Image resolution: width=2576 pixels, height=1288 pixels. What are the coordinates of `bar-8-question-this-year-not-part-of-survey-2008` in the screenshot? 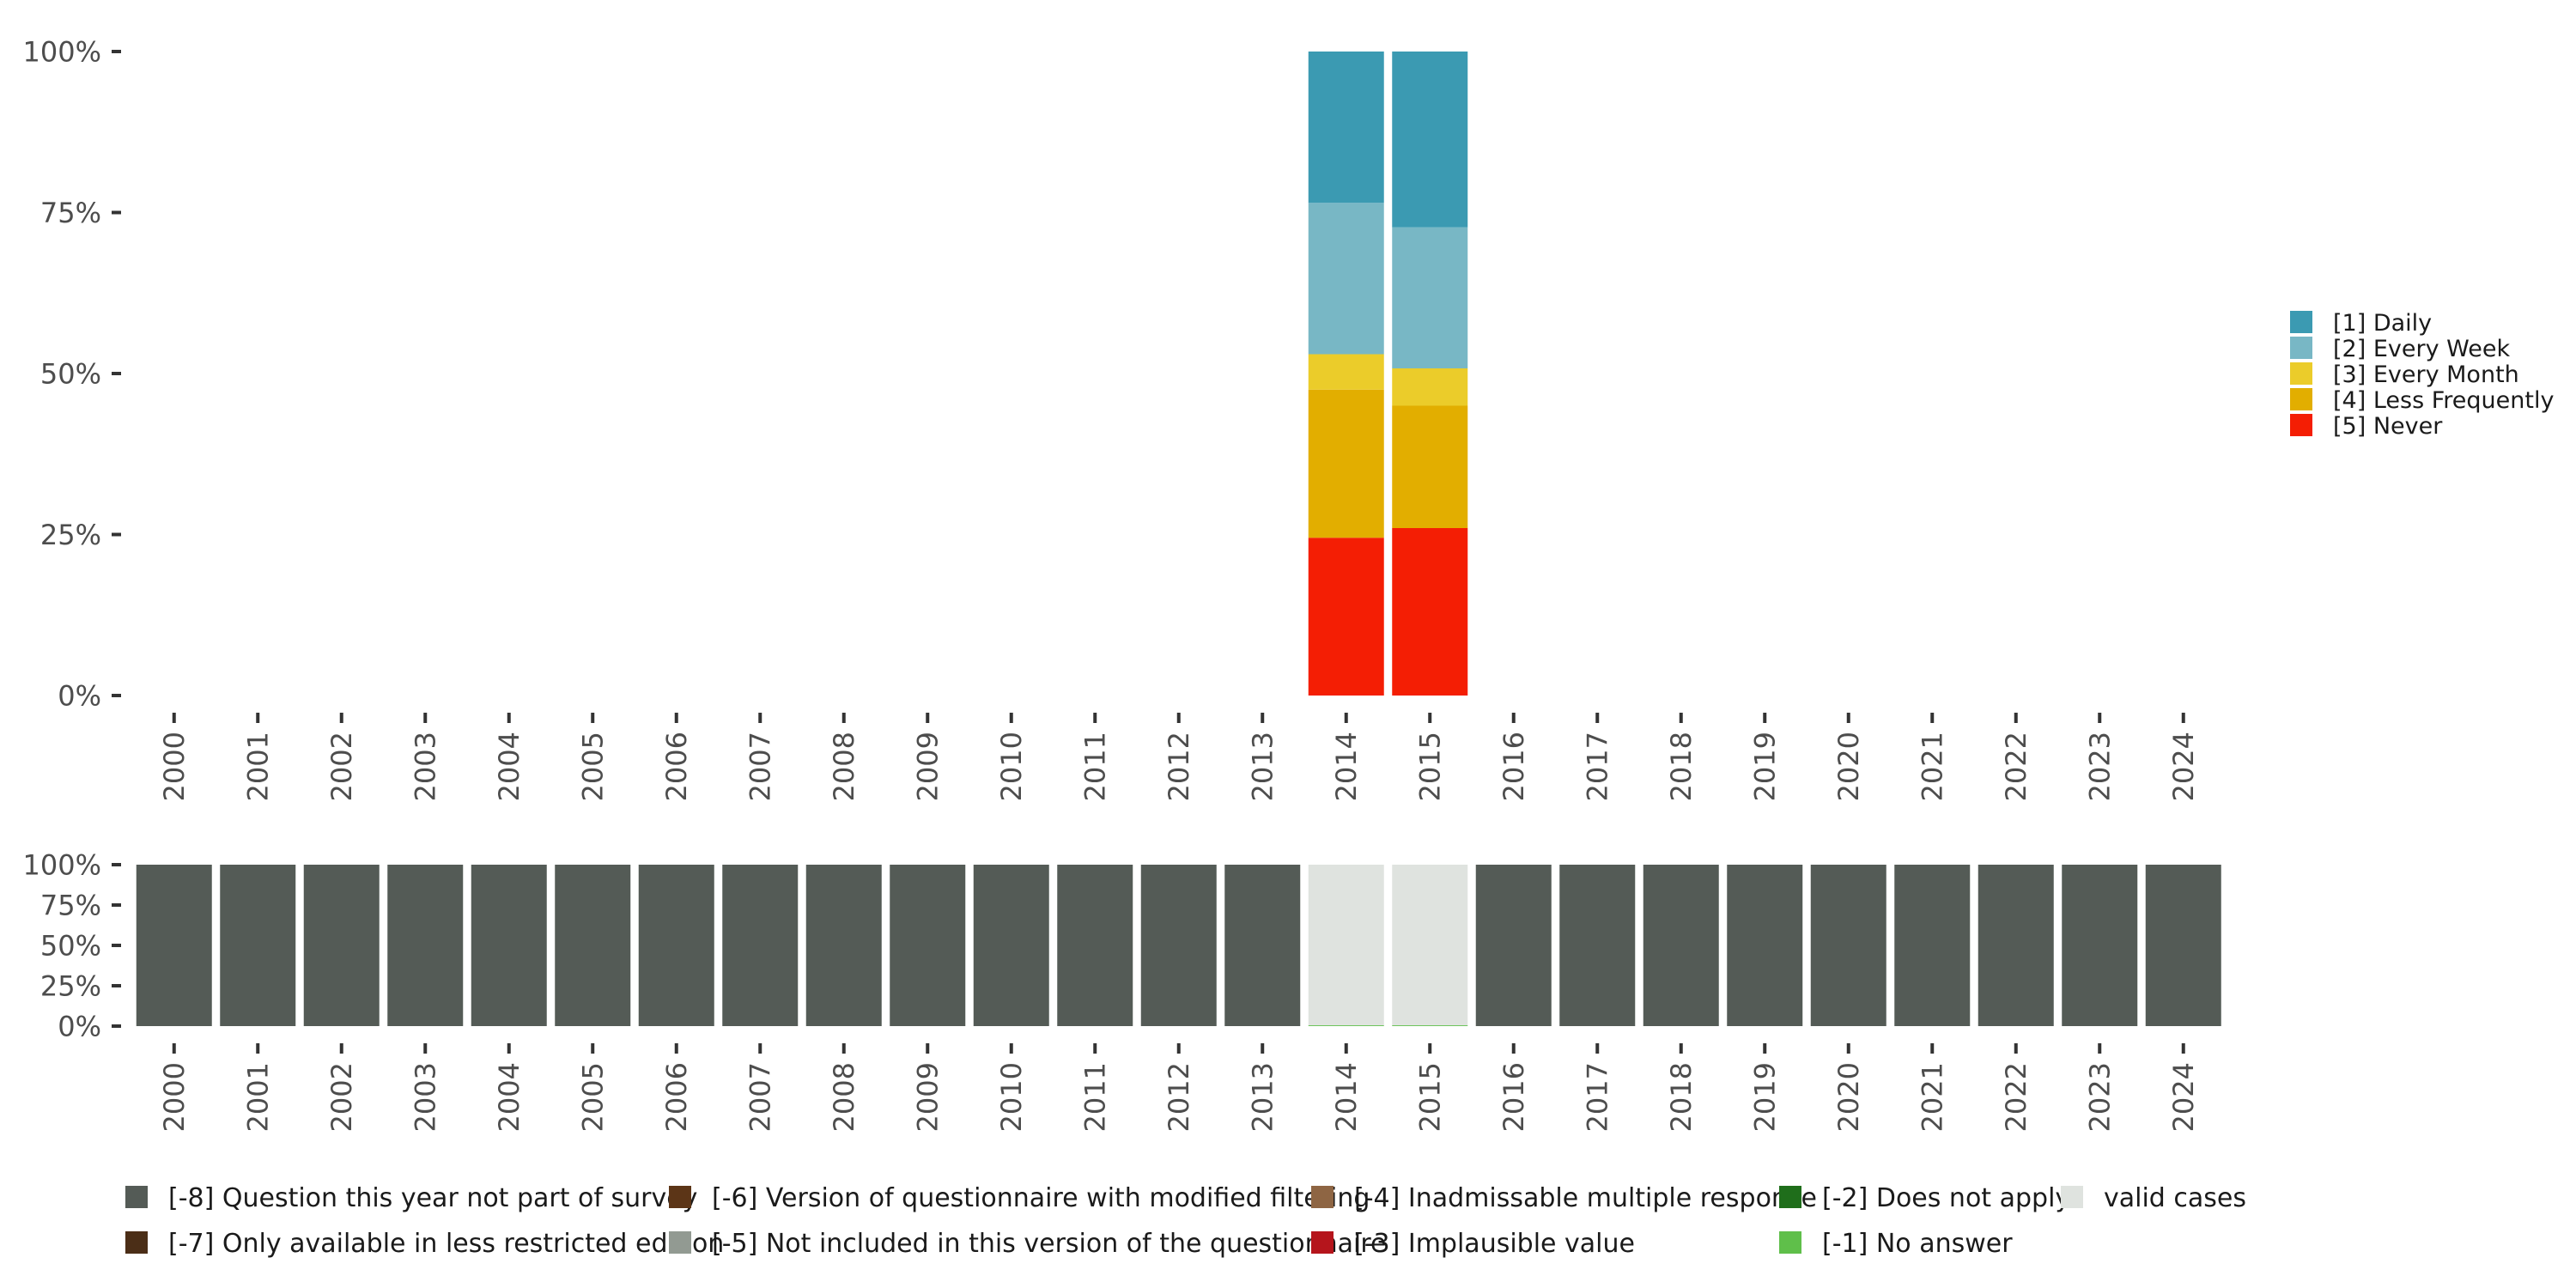 It's located at (843, 946).